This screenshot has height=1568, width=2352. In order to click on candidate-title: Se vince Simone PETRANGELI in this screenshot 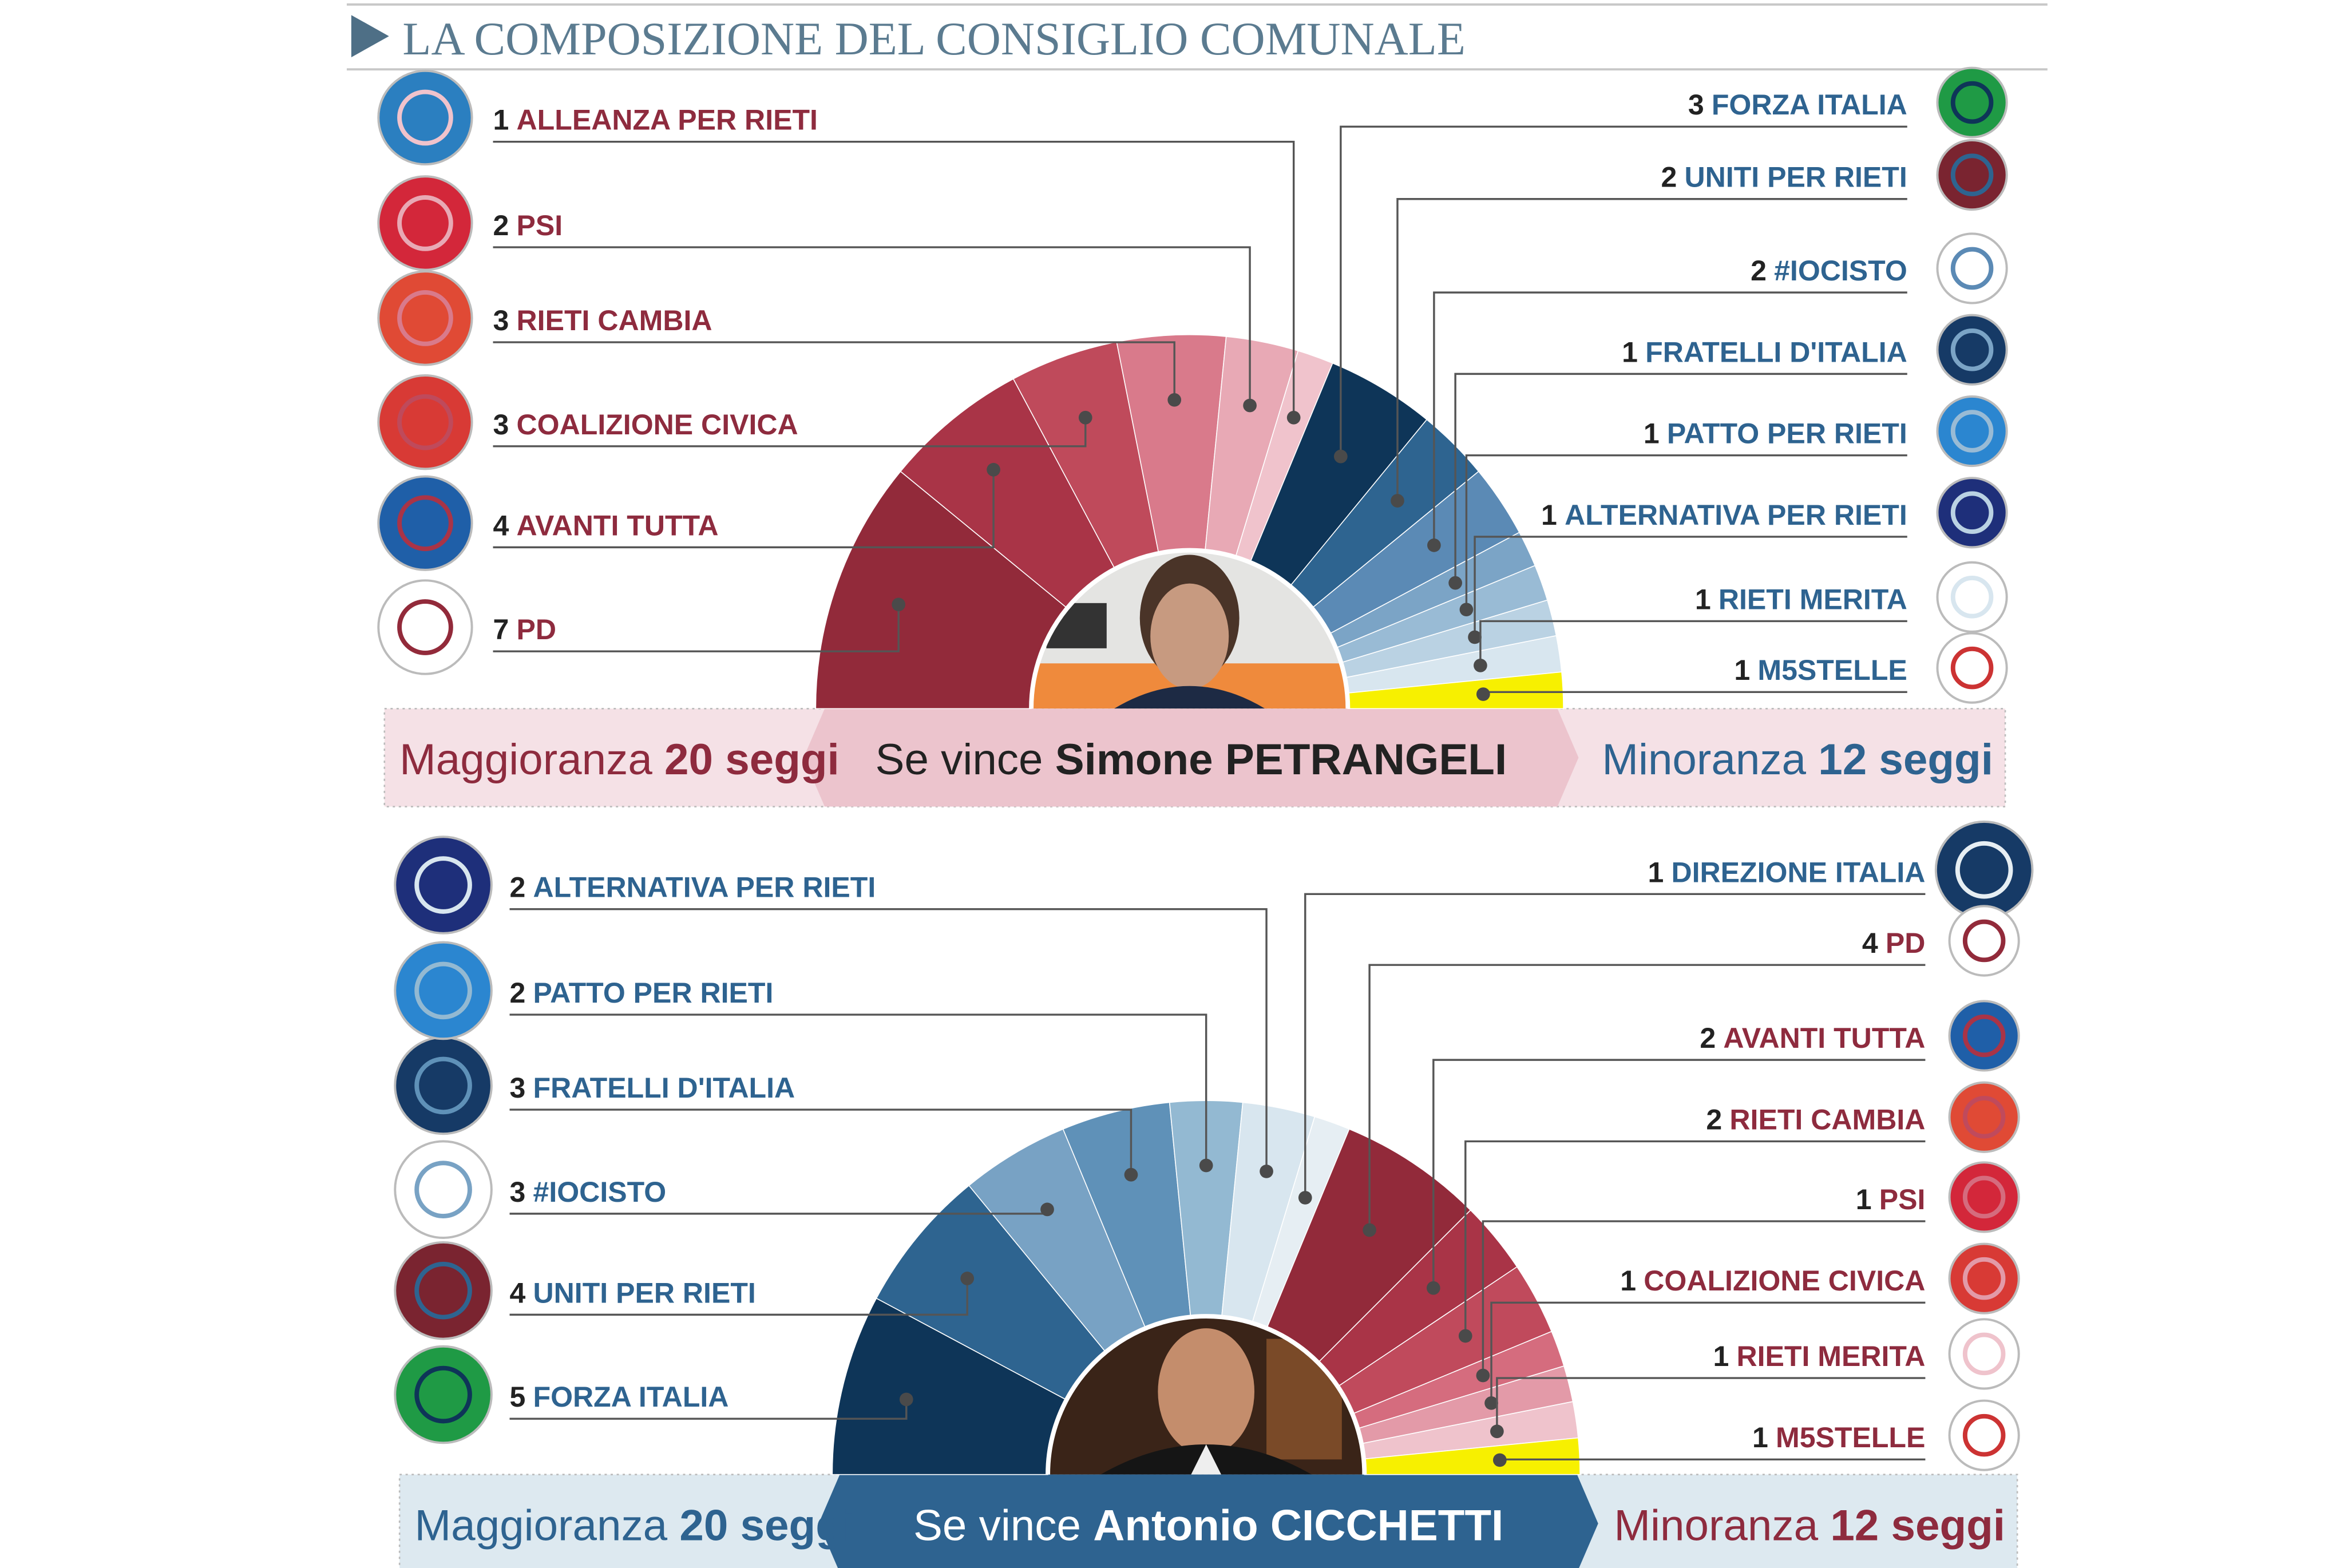, I will do `click(1191, 759)`.